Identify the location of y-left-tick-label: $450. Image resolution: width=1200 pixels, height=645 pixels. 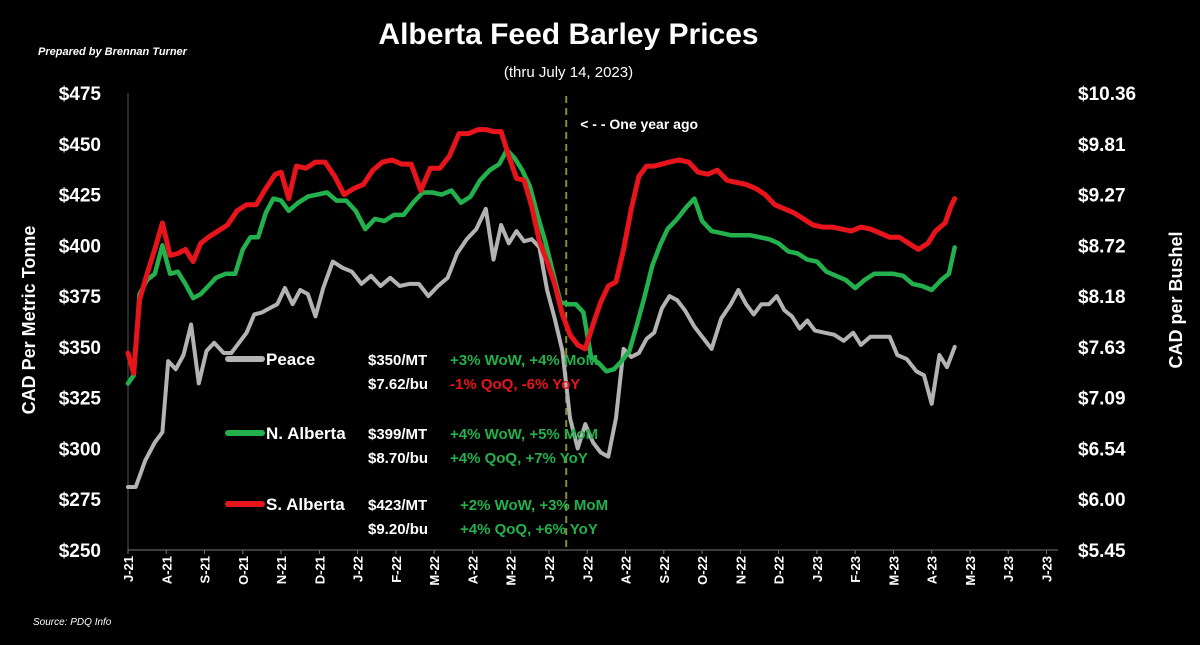
(80, 145).